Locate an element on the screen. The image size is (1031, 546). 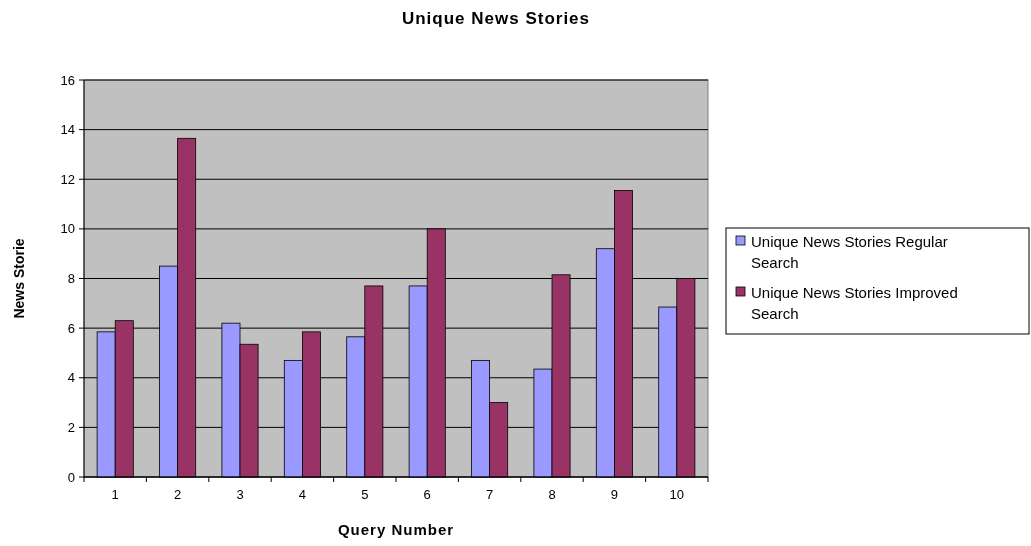
x-tick-label: 7 is located at coordinates (489, 494).